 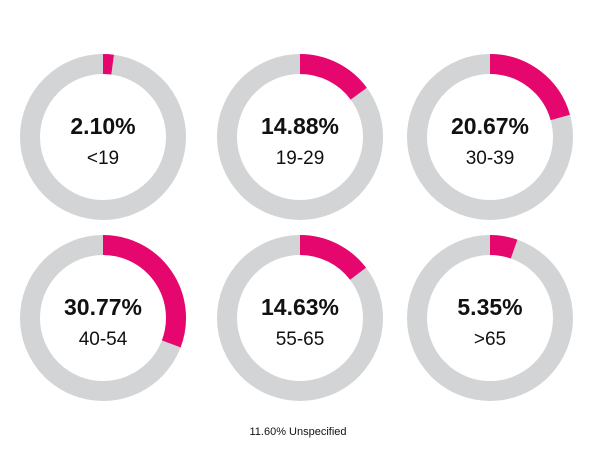 What do you see at coordinates (300, 126) in the screenshot?
I see `value-label: 14.88%` at bounding box center [300, 126].